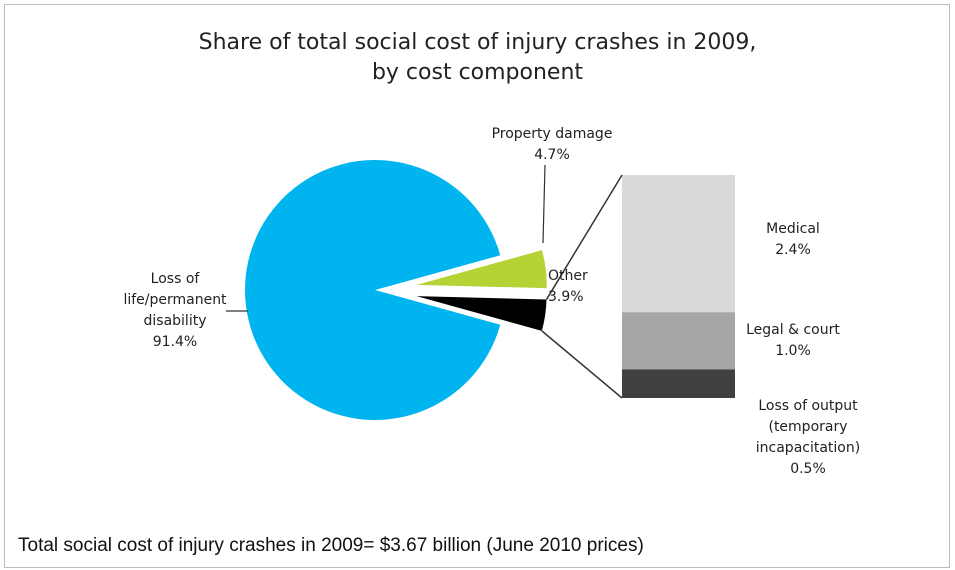 This screenshot has width=955, height=570. What do you see at coordinates (481, 313) in the screenshot?
I see `pie-slice-other` at bounding box center [481, 313].